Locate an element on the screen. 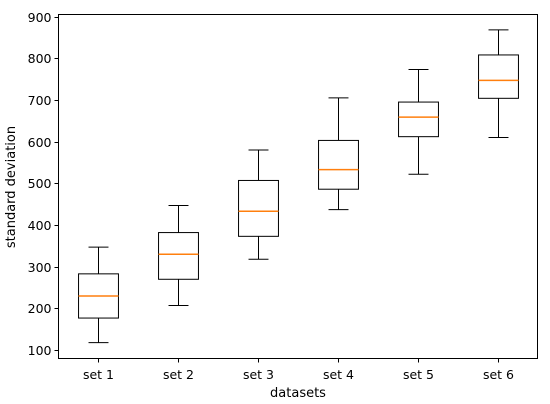 The height and width of the screenshot is (404, 550). y-tick-label: 300 is located at coordinates (40, 267).